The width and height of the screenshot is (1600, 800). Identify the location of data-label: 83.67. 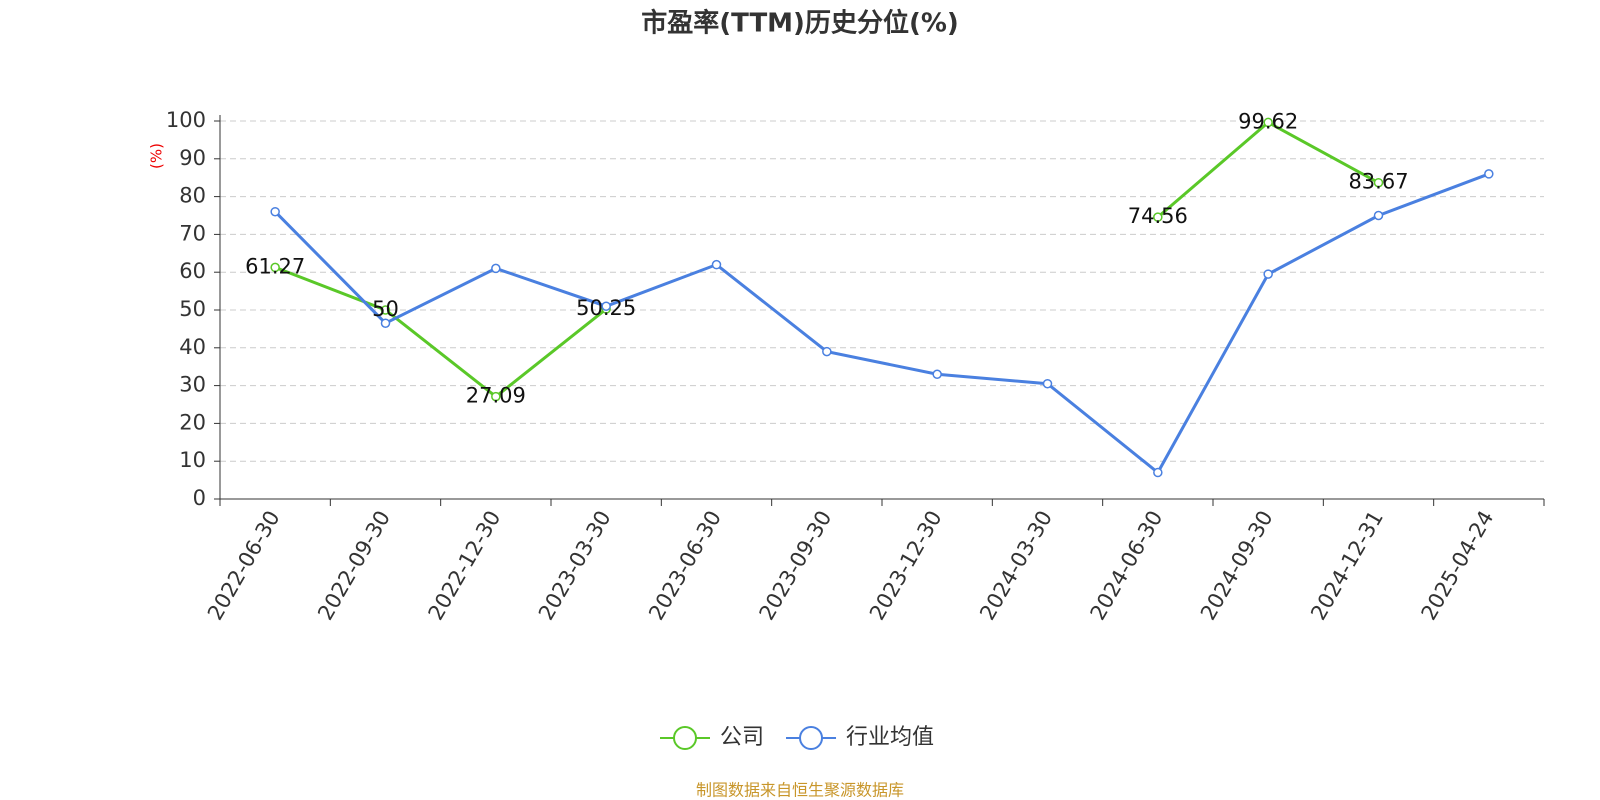
(1378, 182).